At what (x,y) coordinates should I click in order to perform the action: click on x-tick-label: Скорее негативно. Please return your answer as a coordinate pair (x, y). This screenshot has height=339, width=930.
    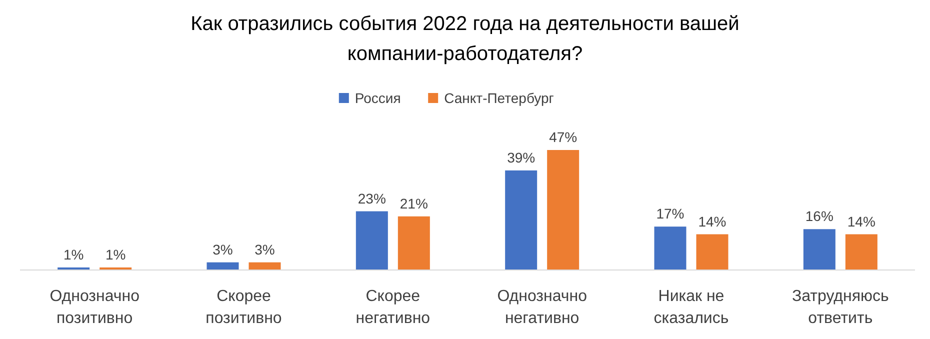
    Looking at the image, I should click on (393, 307).